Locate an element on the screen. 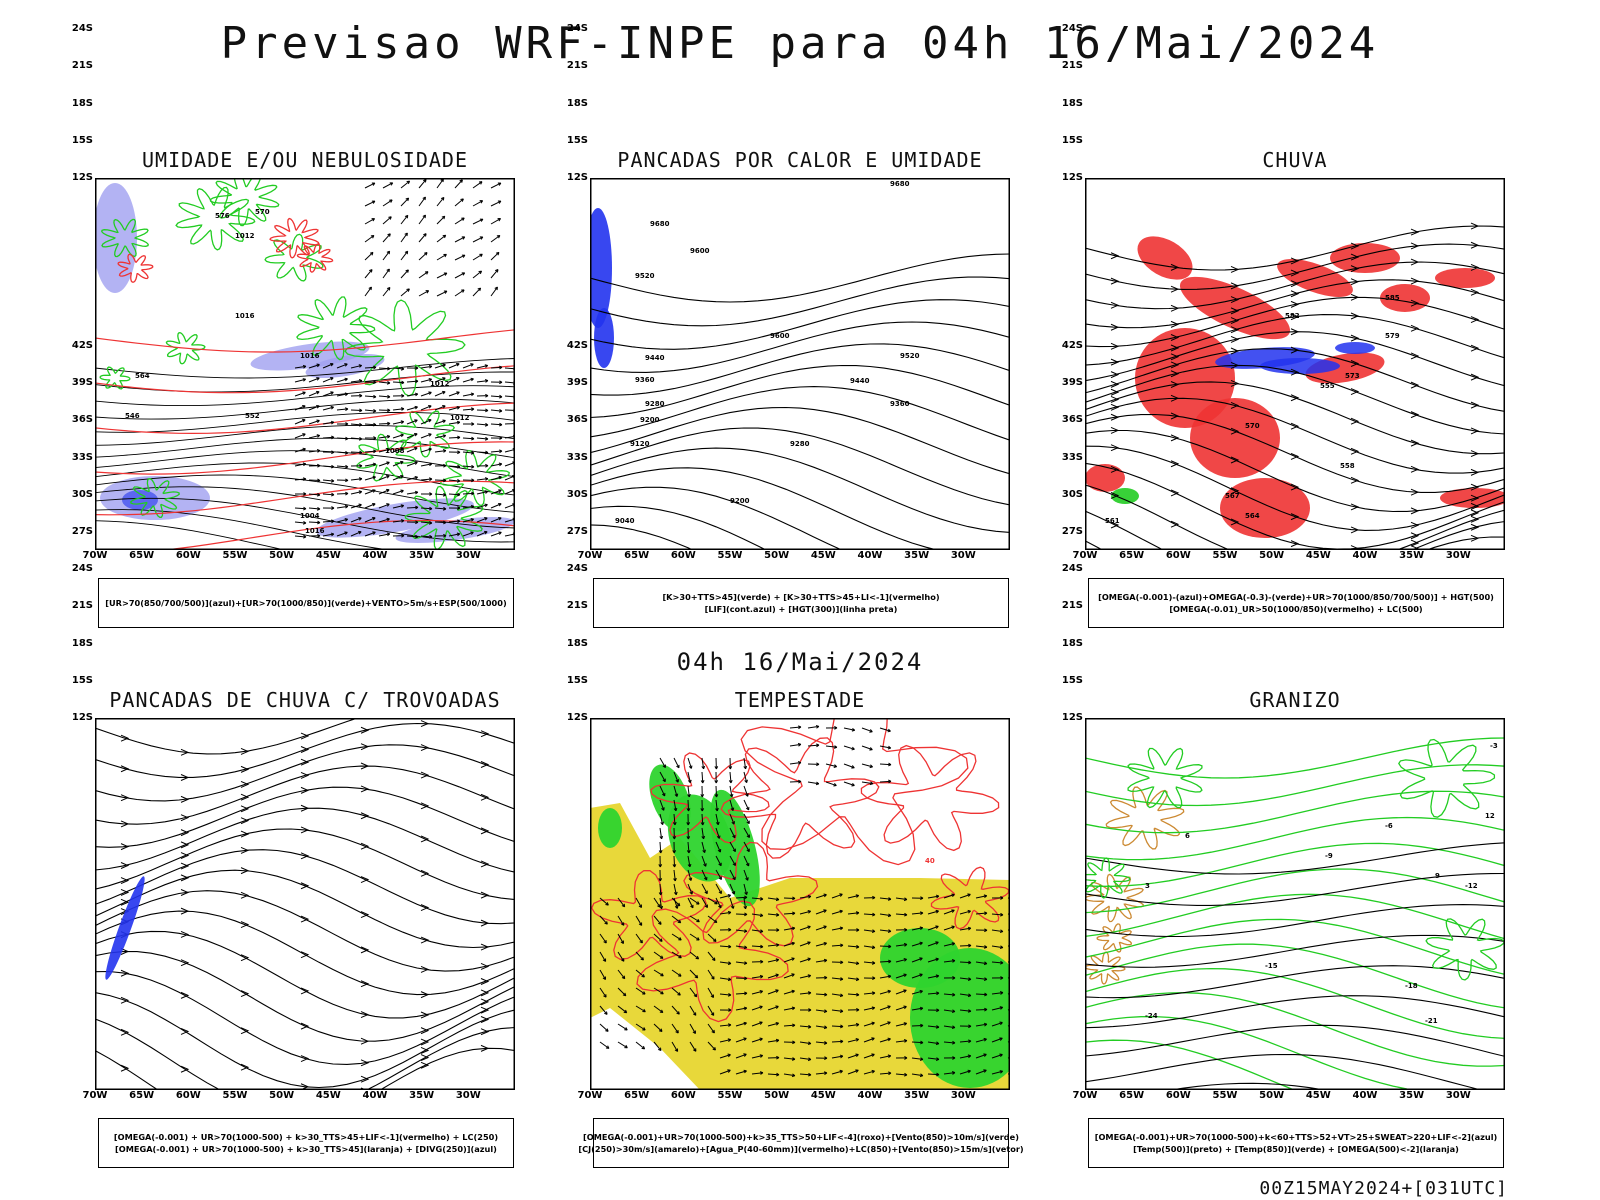 The image size is (1600, 1200). contour-label: 552 is located at coordinates (252, 416).